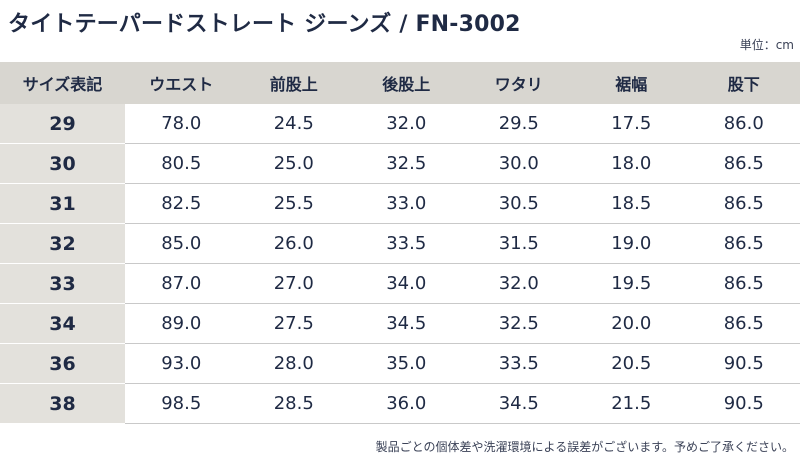  I want to click on cell-hem-width: 20.5, so click(631, 363).